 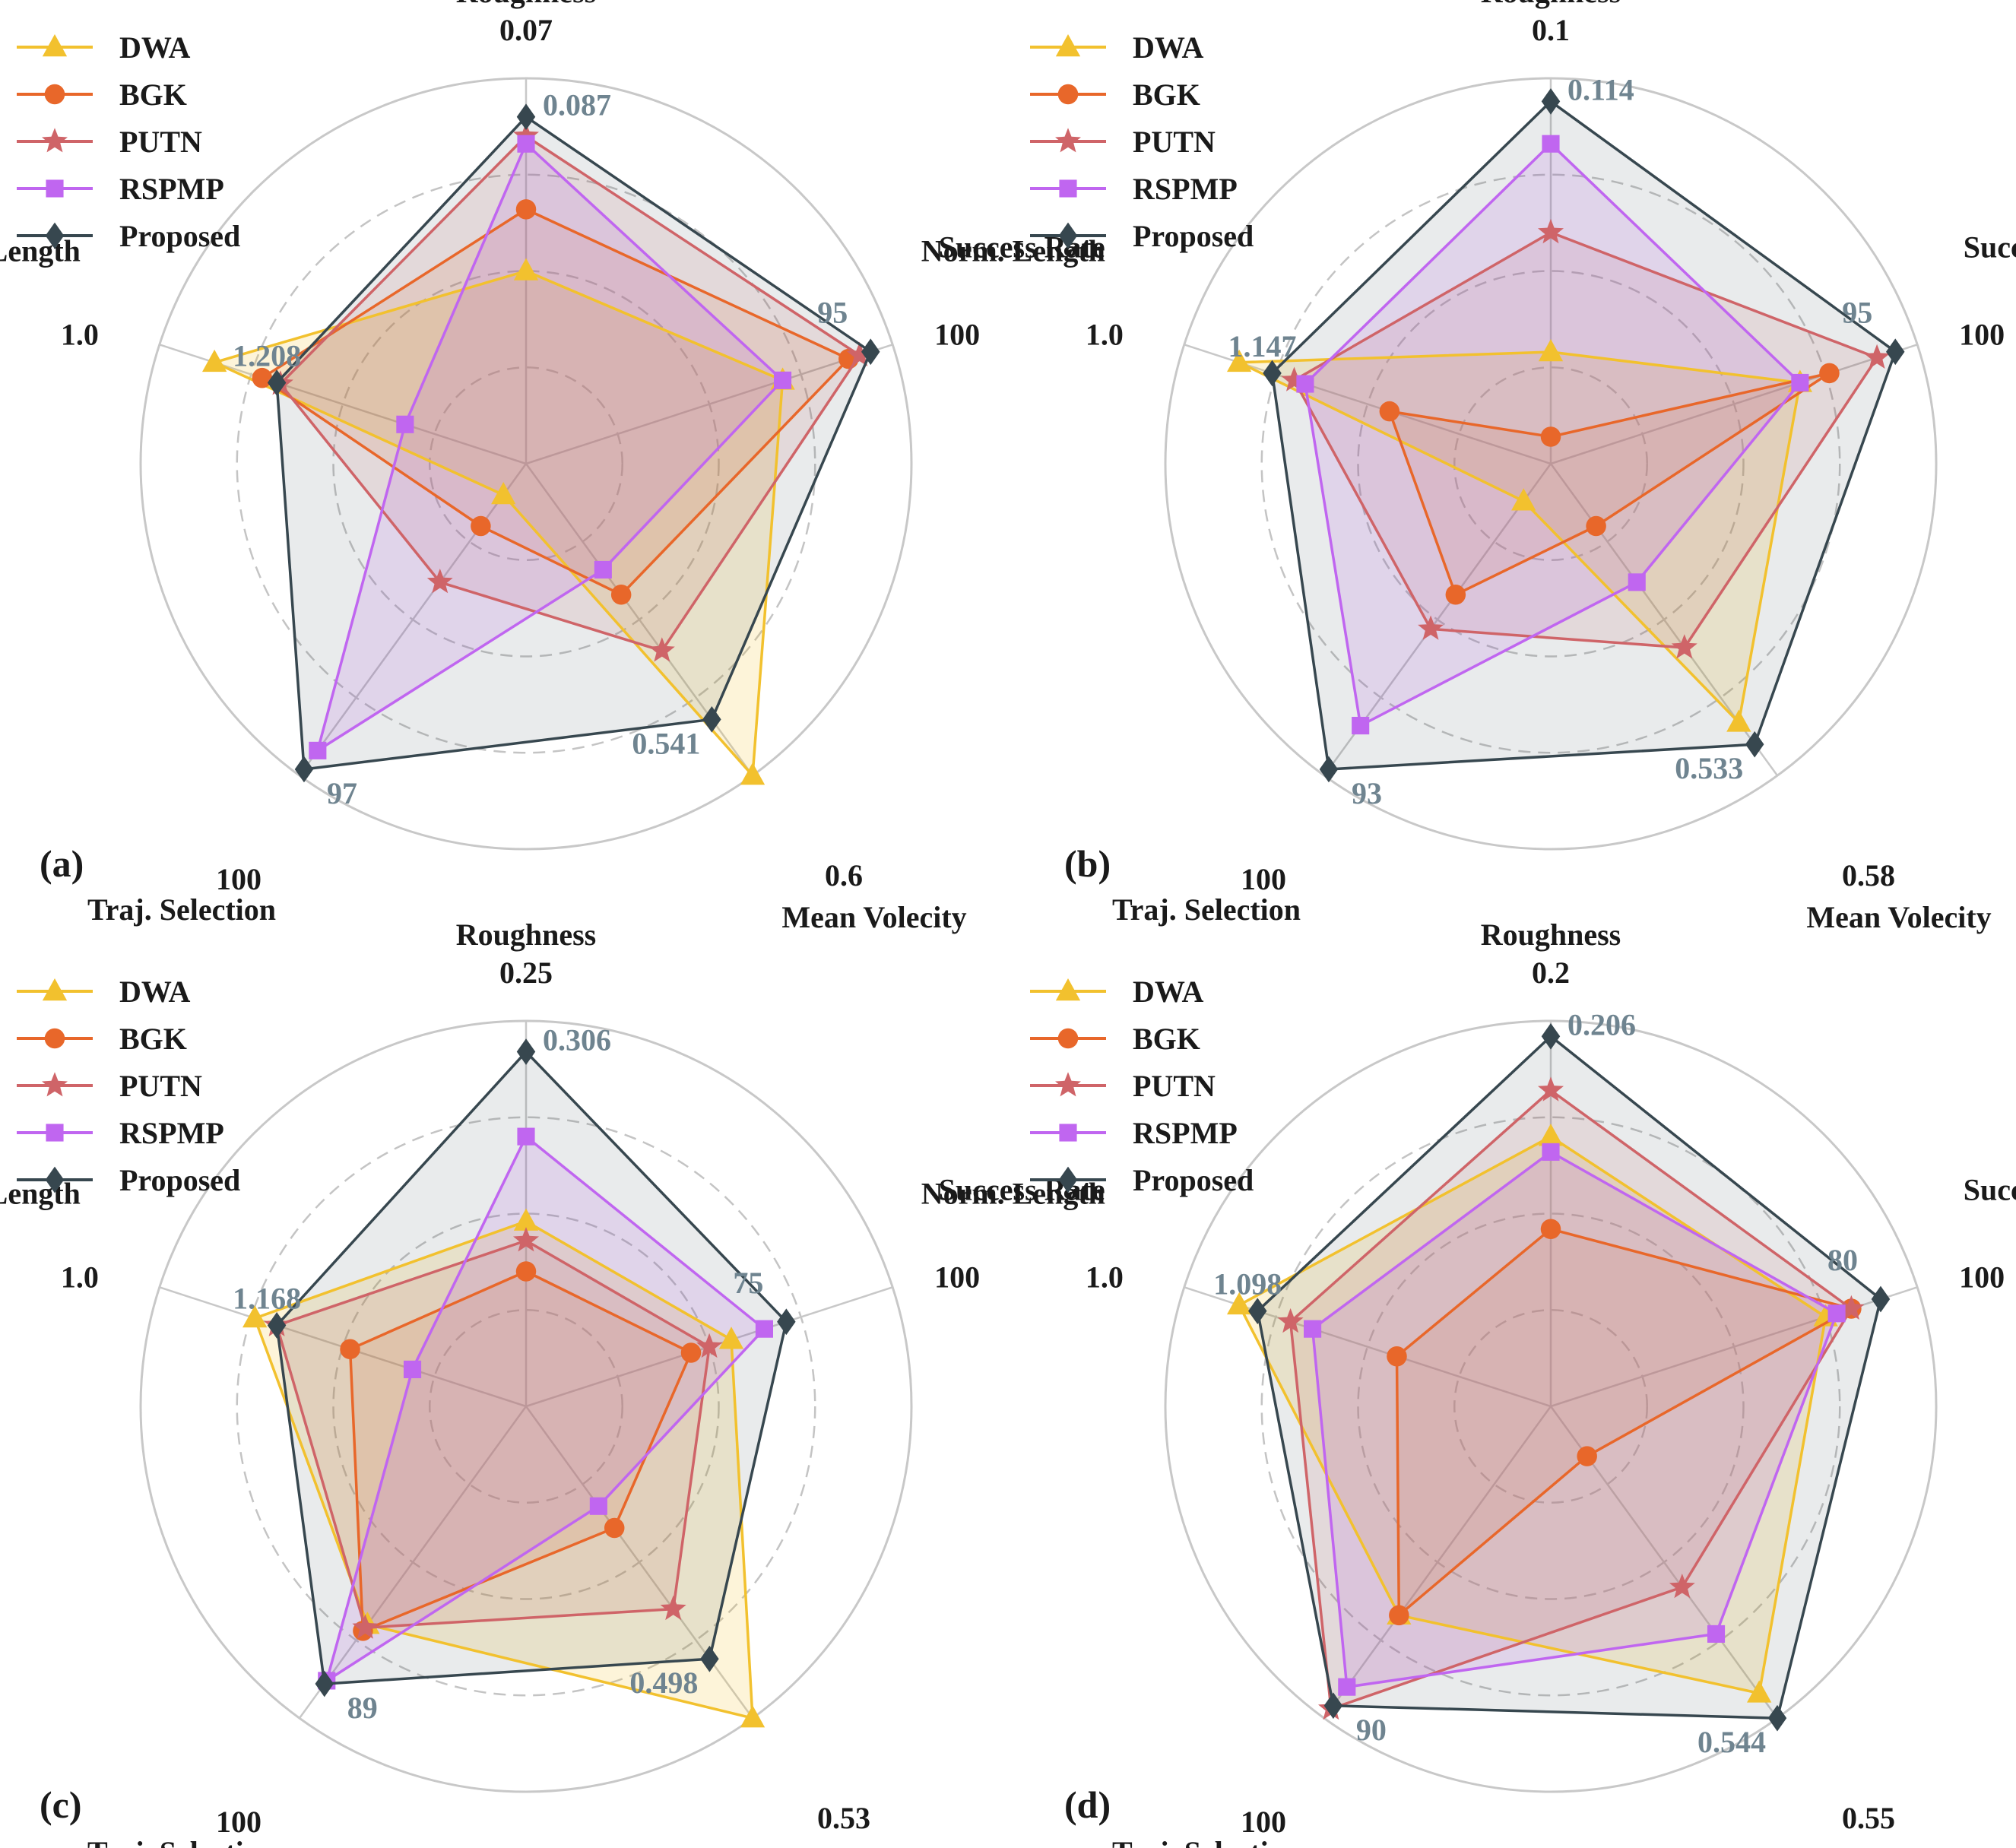 I want to click on series-line-rspmp, so click(x=1574, y=1419).